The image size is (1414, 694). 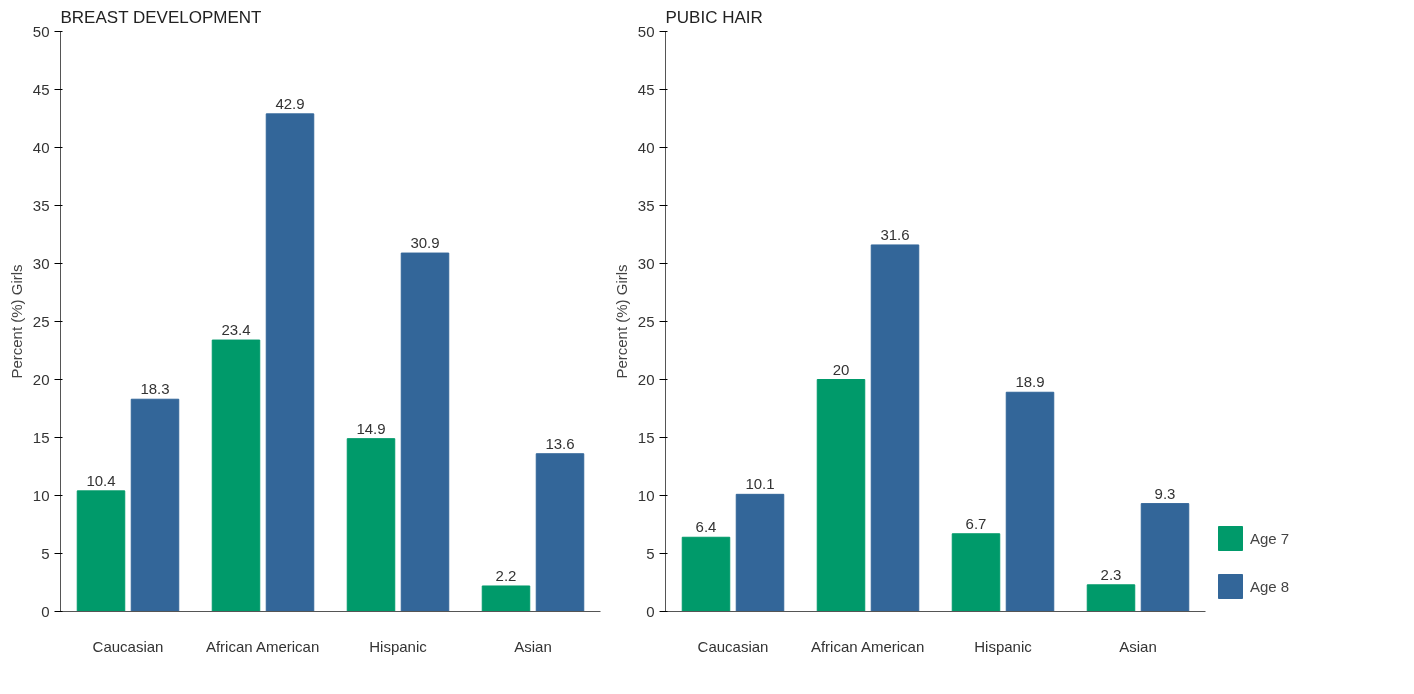 What do you see at coordinates (506, 575) in the screenshot?
I see `data-label: 2.2` at bounding box center [506, 575].